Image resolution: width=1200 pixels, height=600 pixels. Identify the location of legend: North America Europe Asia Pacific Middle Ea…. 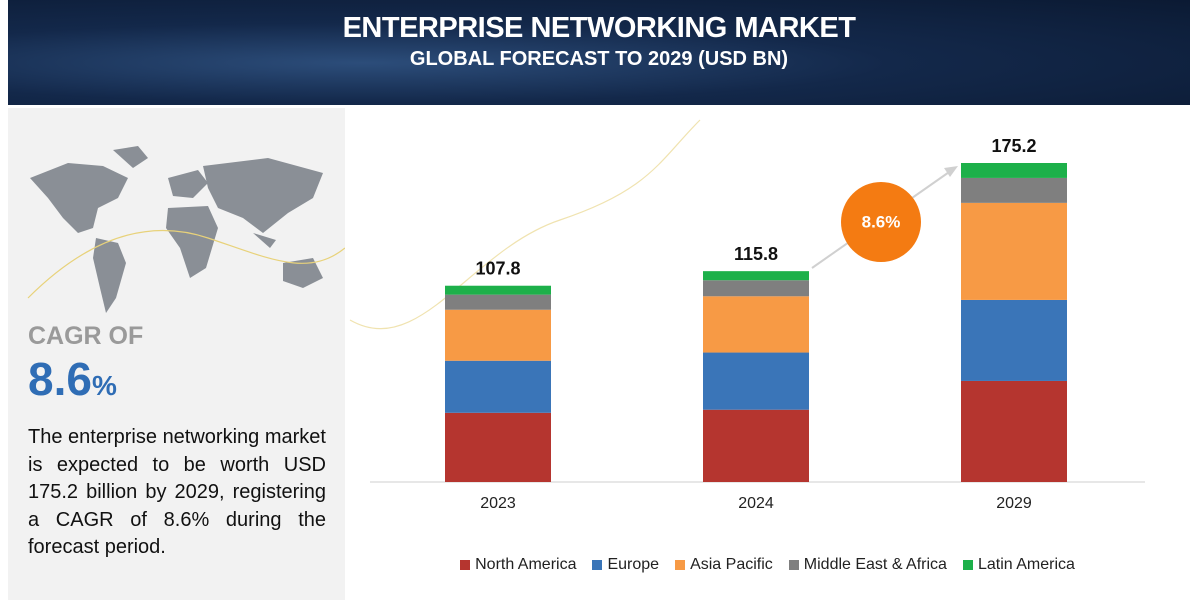
(767, 565).